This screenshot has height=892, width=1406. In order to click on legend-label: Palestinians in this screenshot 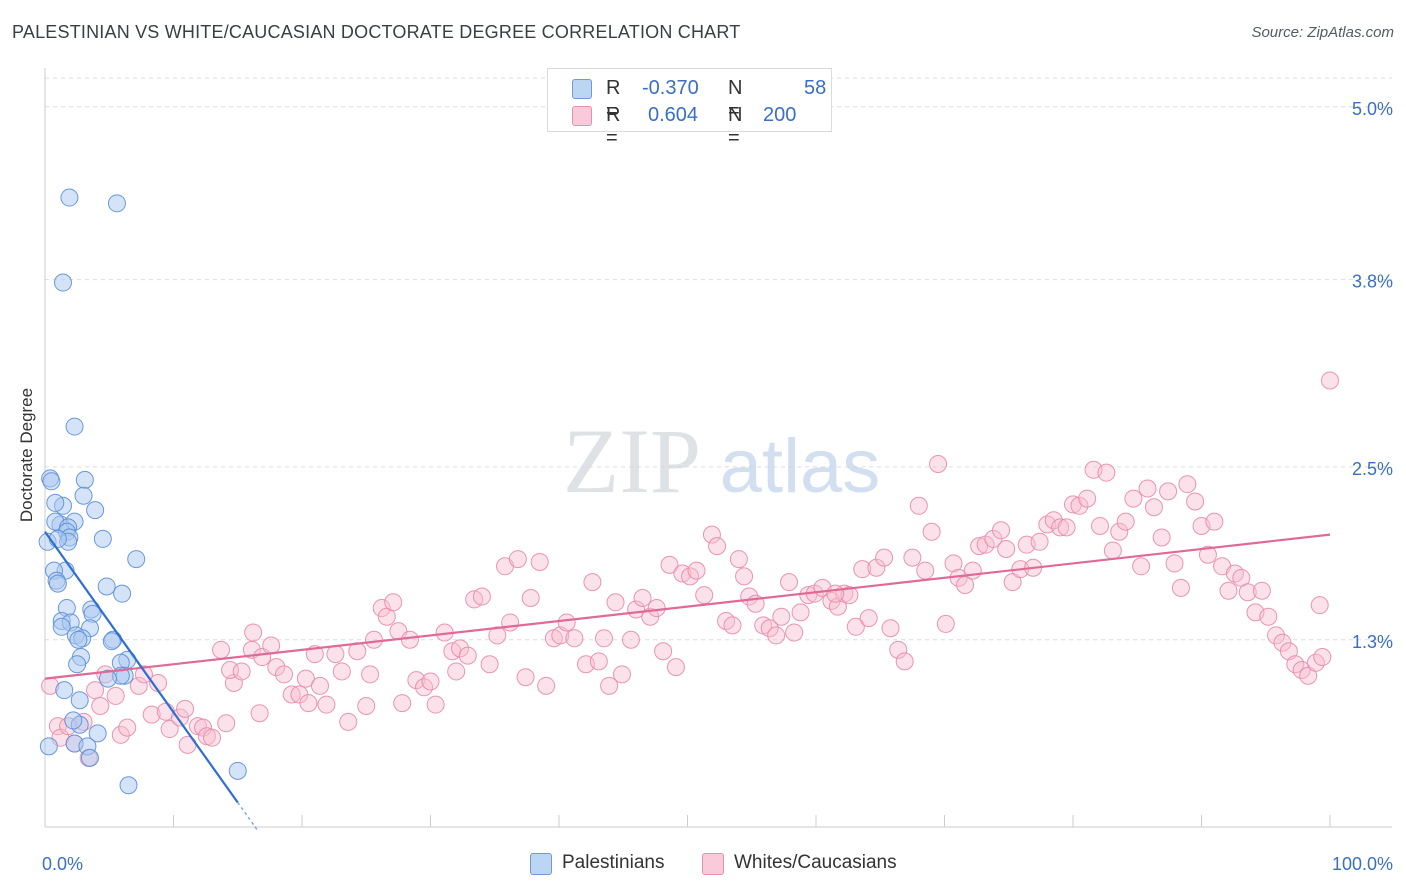, I will do `click(613, 862)`.